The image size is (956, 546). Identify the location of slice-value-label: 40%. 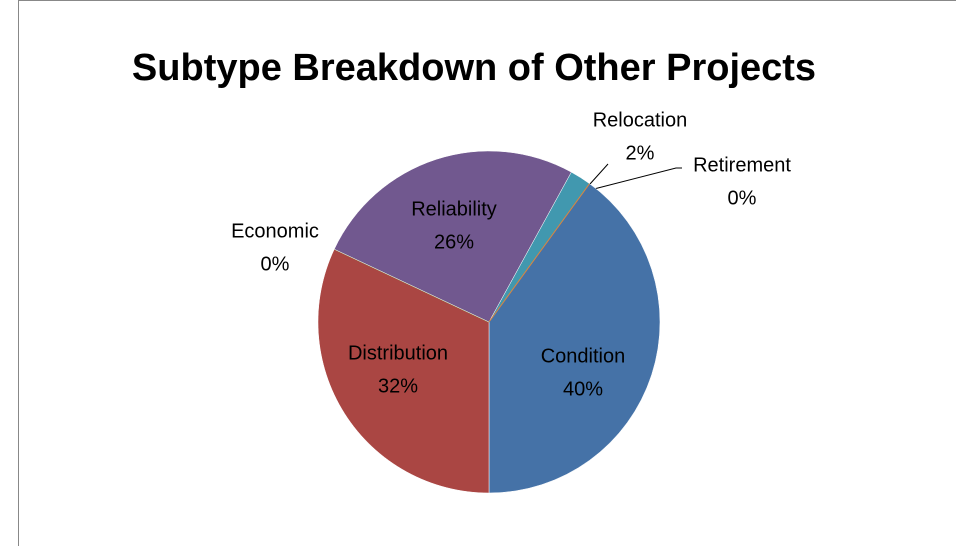
(583, 389).